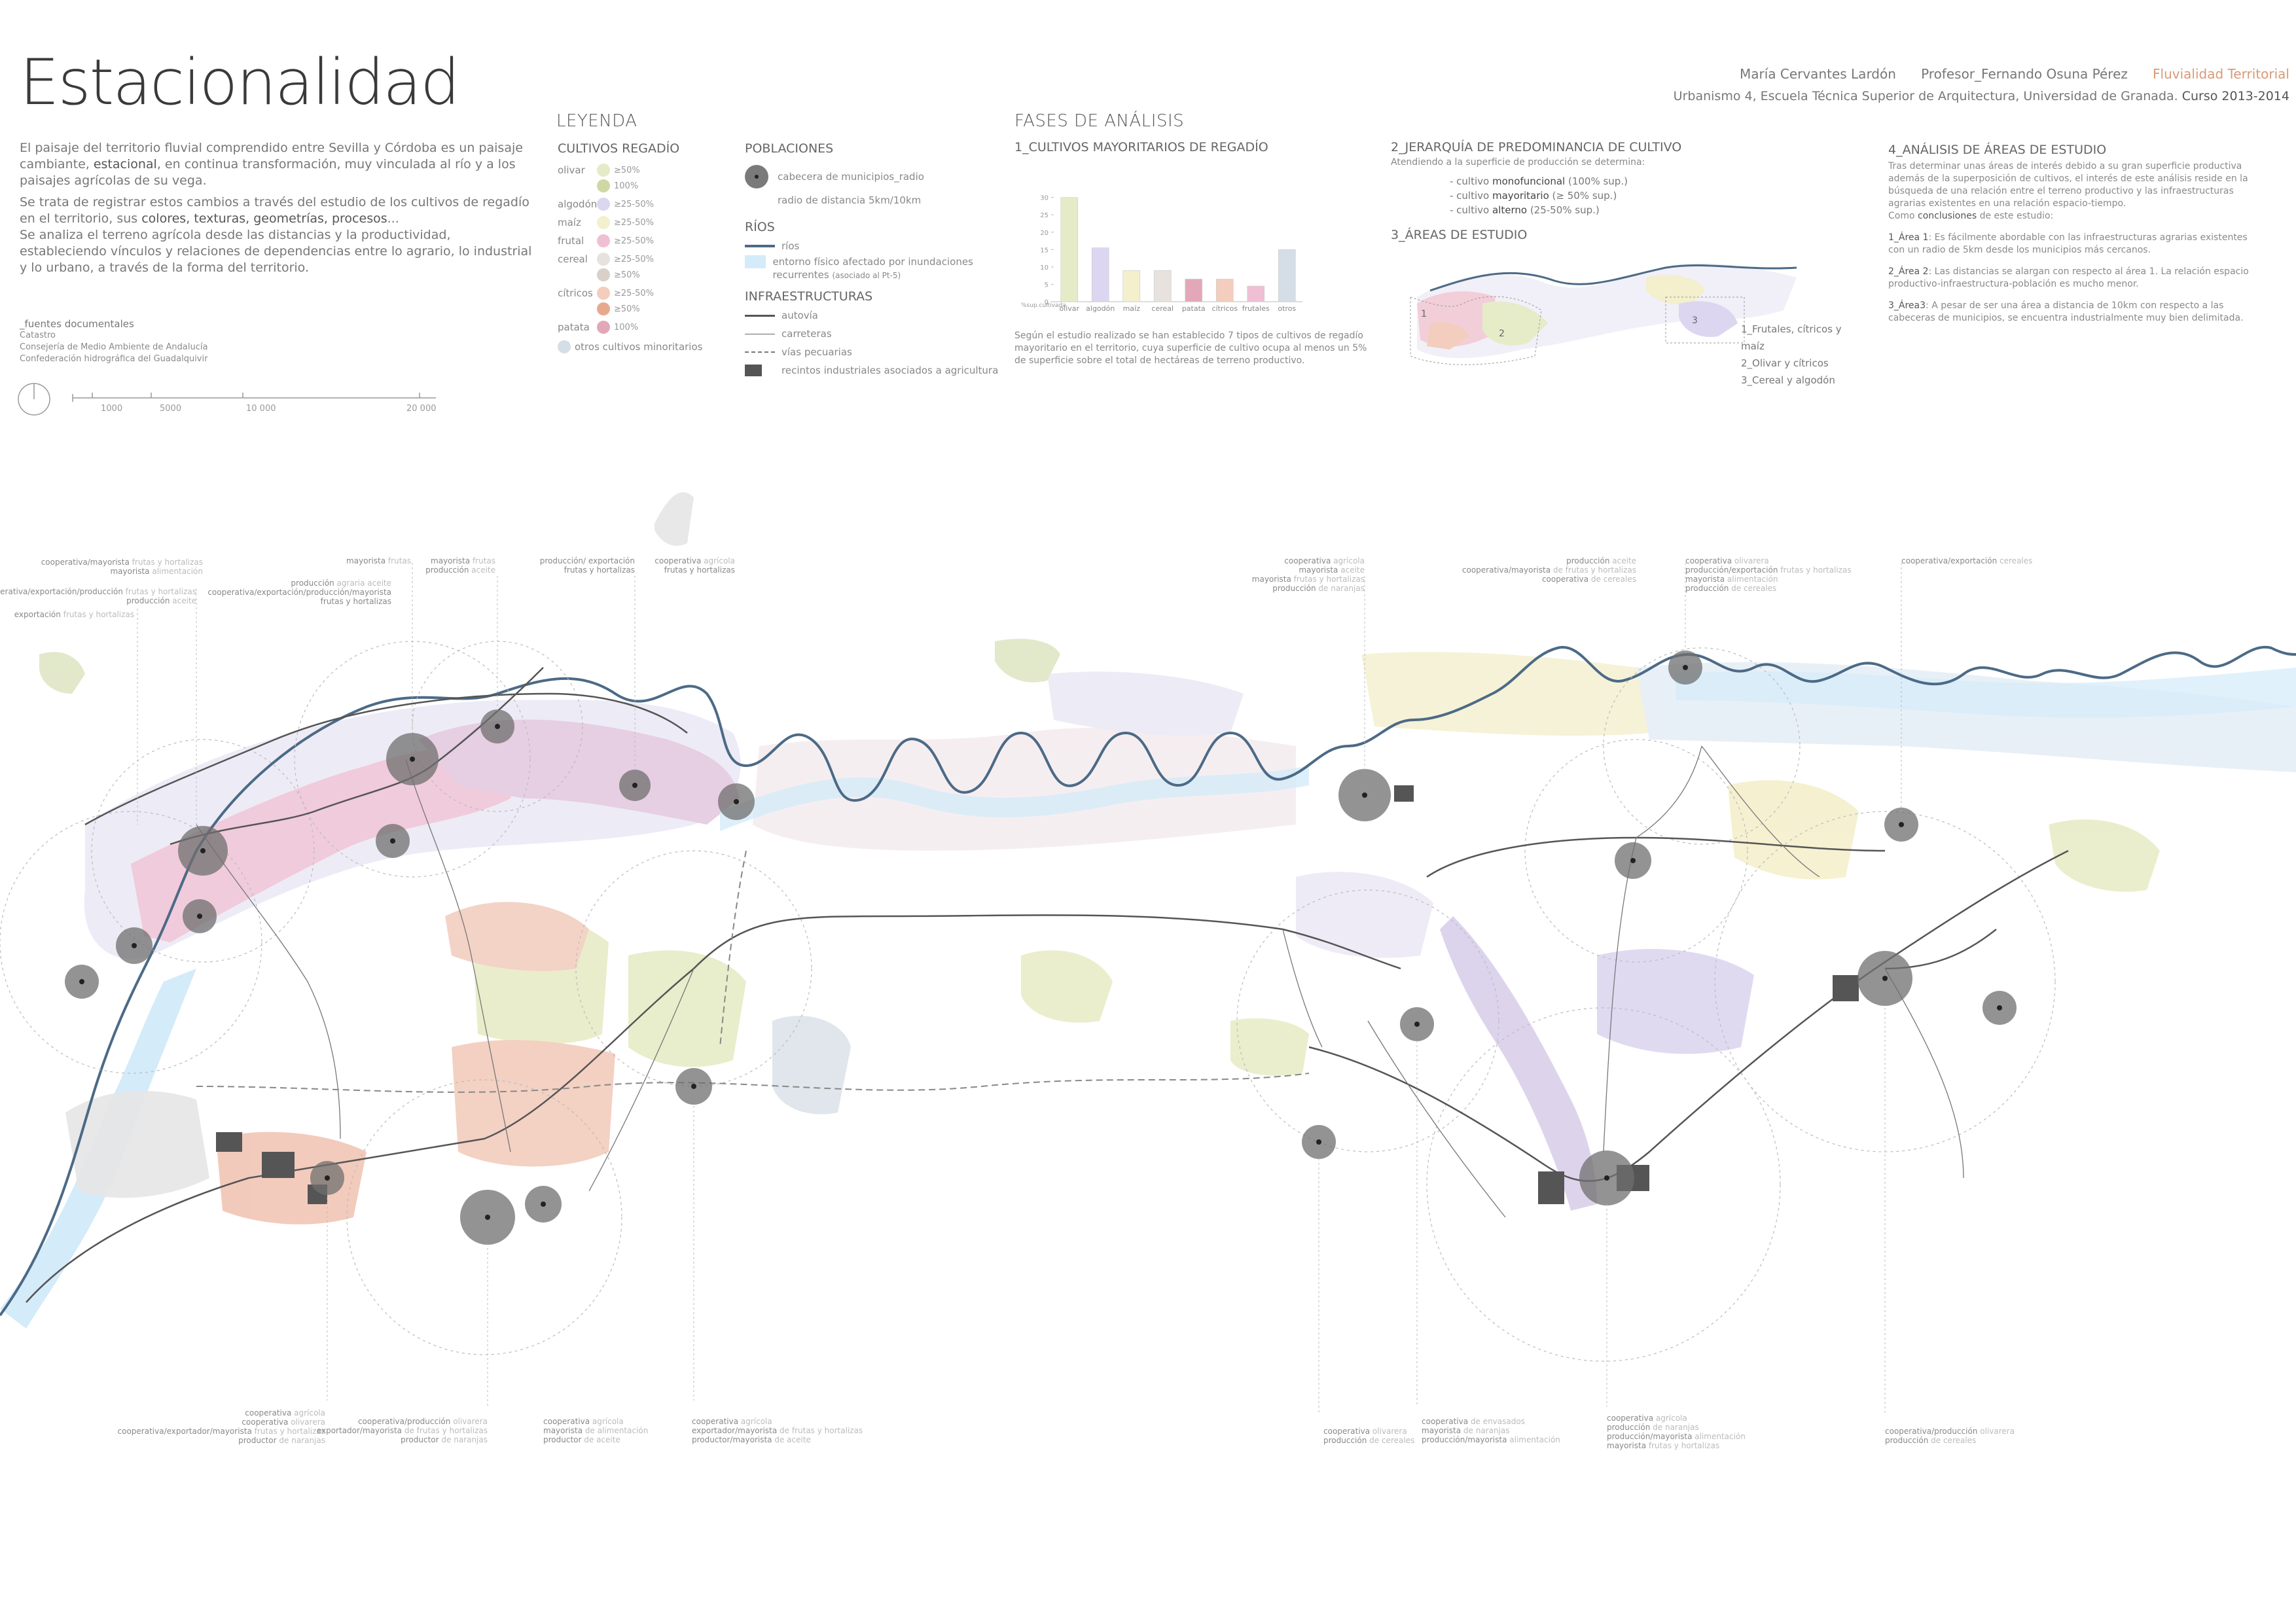  What do you see at coordinates (790, 246) in the screenshot?
I see `rivers-label: ríos` at bounding box center [790, 246].